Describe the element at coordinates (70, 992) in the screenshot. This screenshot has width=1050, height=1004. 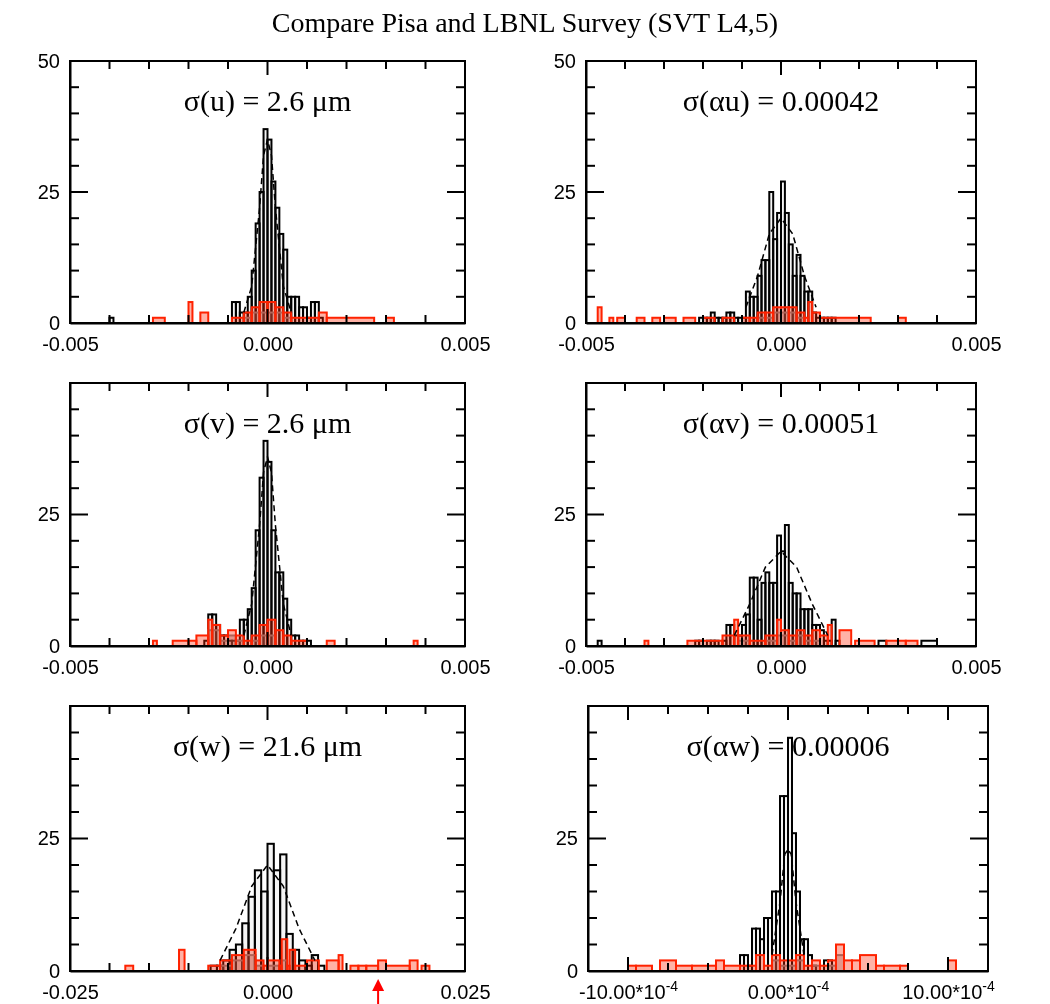
I see `x-tick-label: -0.025` at that location.